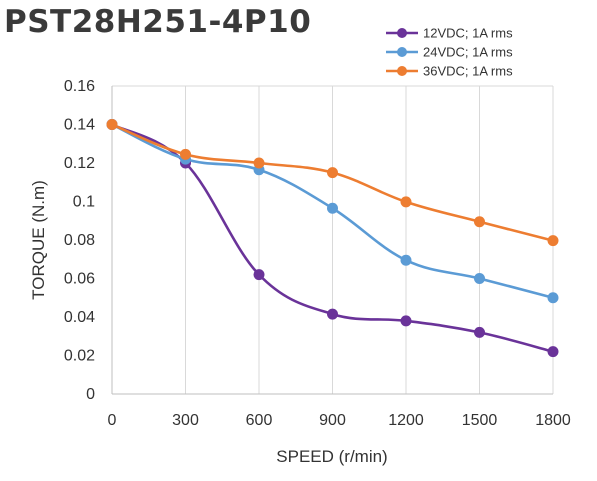 This screenshot has width=597, height=481. What do you see at coordinates (79, 163) in the screenshot?
I see `y-tick-label: 0.12` at bounding box center [79, 163].